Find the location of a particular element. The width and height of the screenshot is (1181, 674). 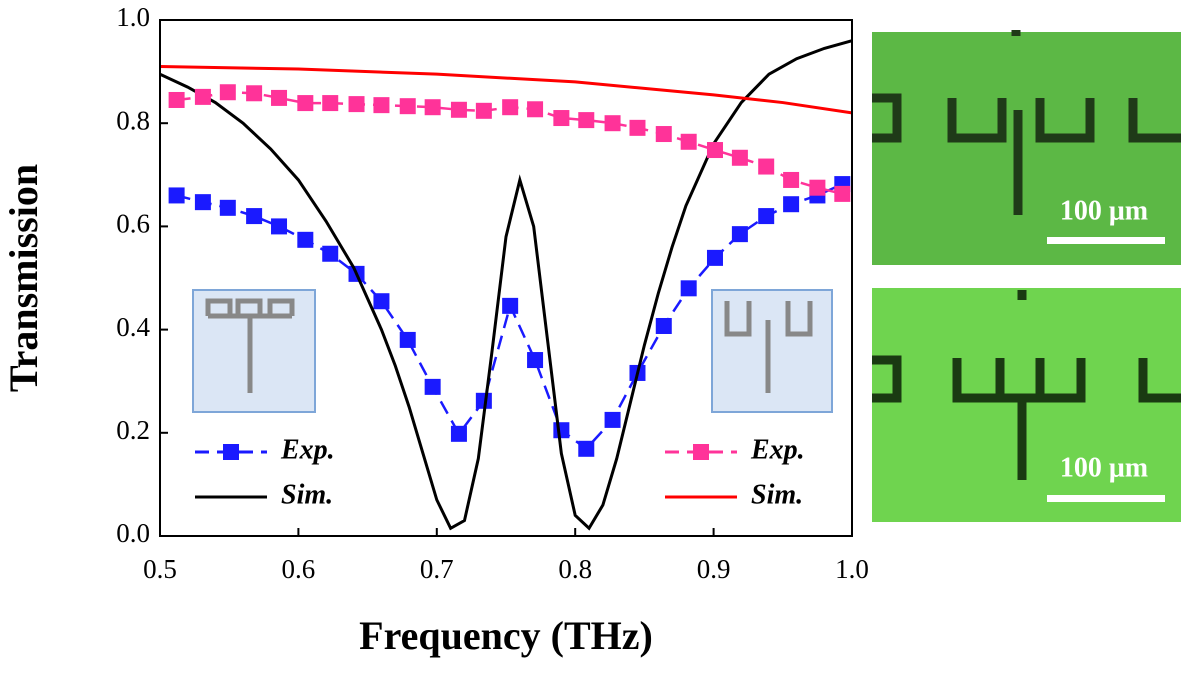

y-tick-label: 0.6 is located at coordinates (133, 224).